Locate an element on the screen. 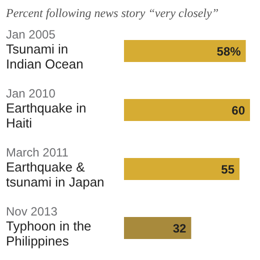  data-label: 55 is located at coordinates (228, 169).